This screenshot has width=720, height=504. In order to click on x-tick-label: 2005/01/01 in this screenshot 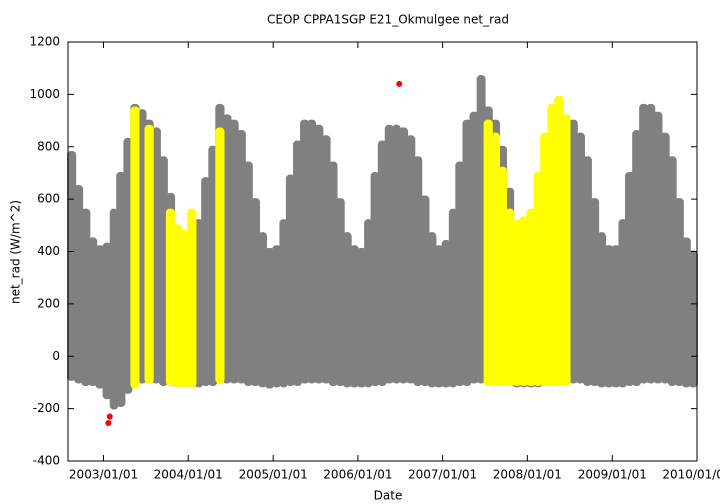, I will do `click(273, 475)`.